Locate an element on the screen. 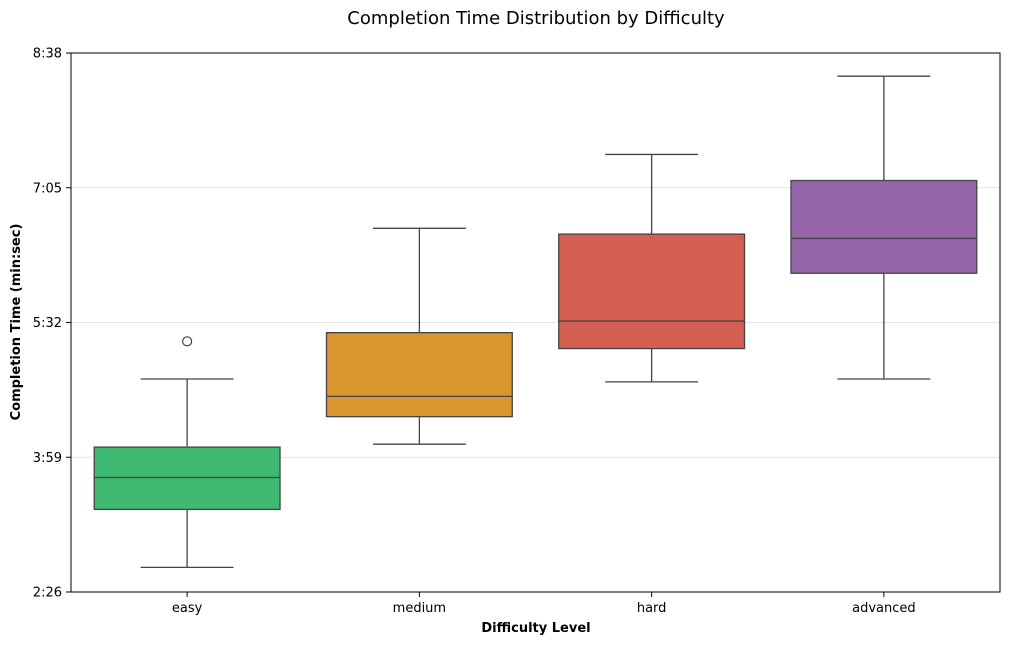  y-tick-label: 5:32 is located at coordinates (47, 323).